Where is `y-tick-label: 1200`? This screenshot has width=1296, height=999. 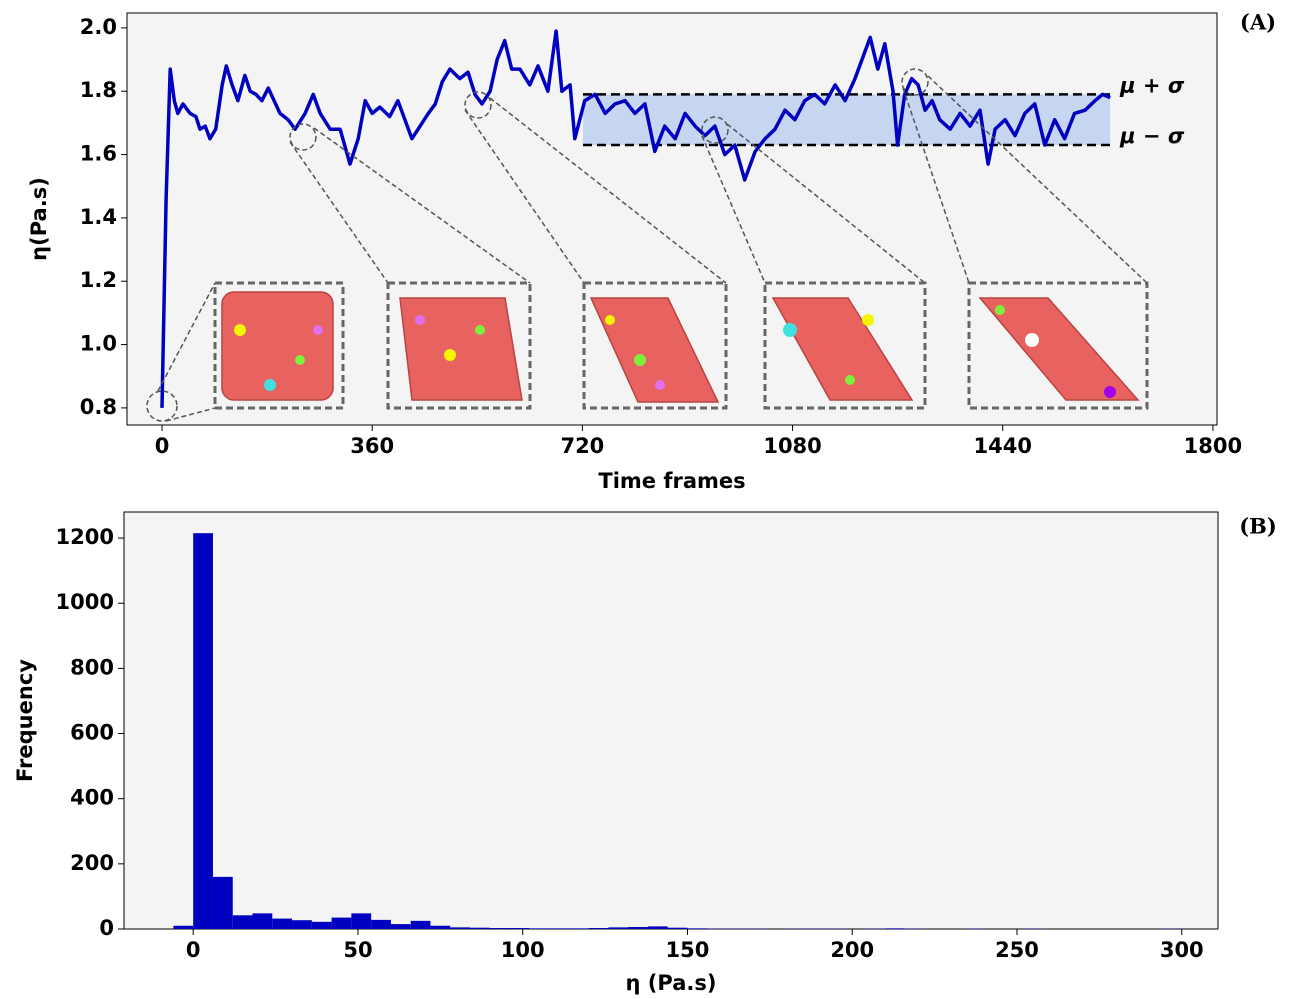 y-tick-label: 1200 is located at coordinates (85, 537).